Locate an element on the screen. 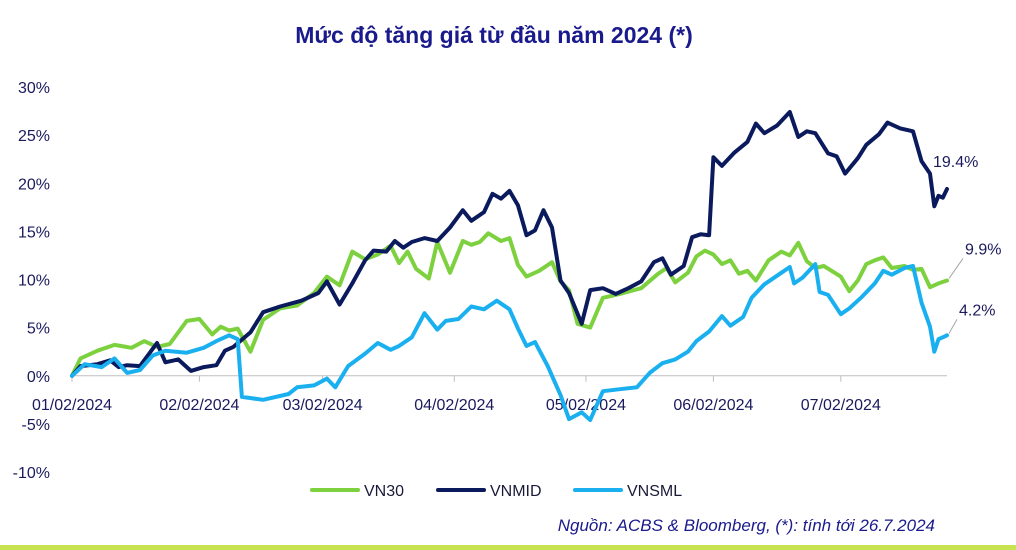 This screenshot has width=1016, height=550. y-tick-label: 10% is located at coordinates (34, 281).